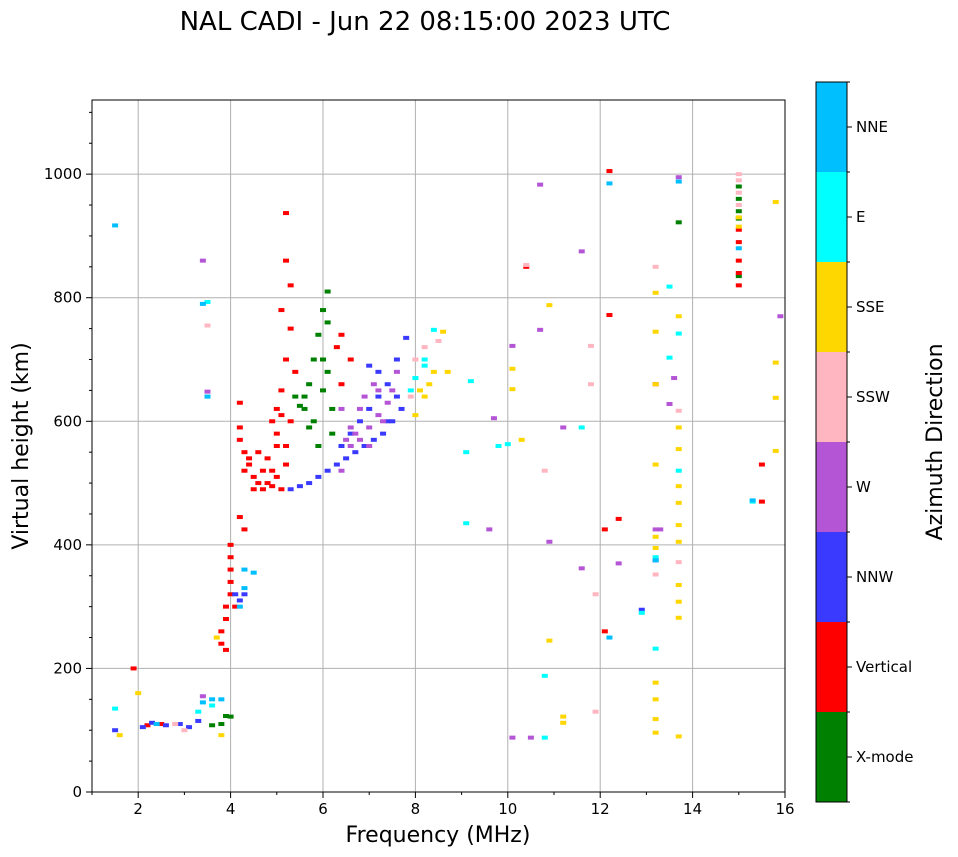  Describe the element at coordinates (864, 442) in the screenshot. I see `colorbar: X-mode Vertical NNW W SSW SSE E NNE` at that location.